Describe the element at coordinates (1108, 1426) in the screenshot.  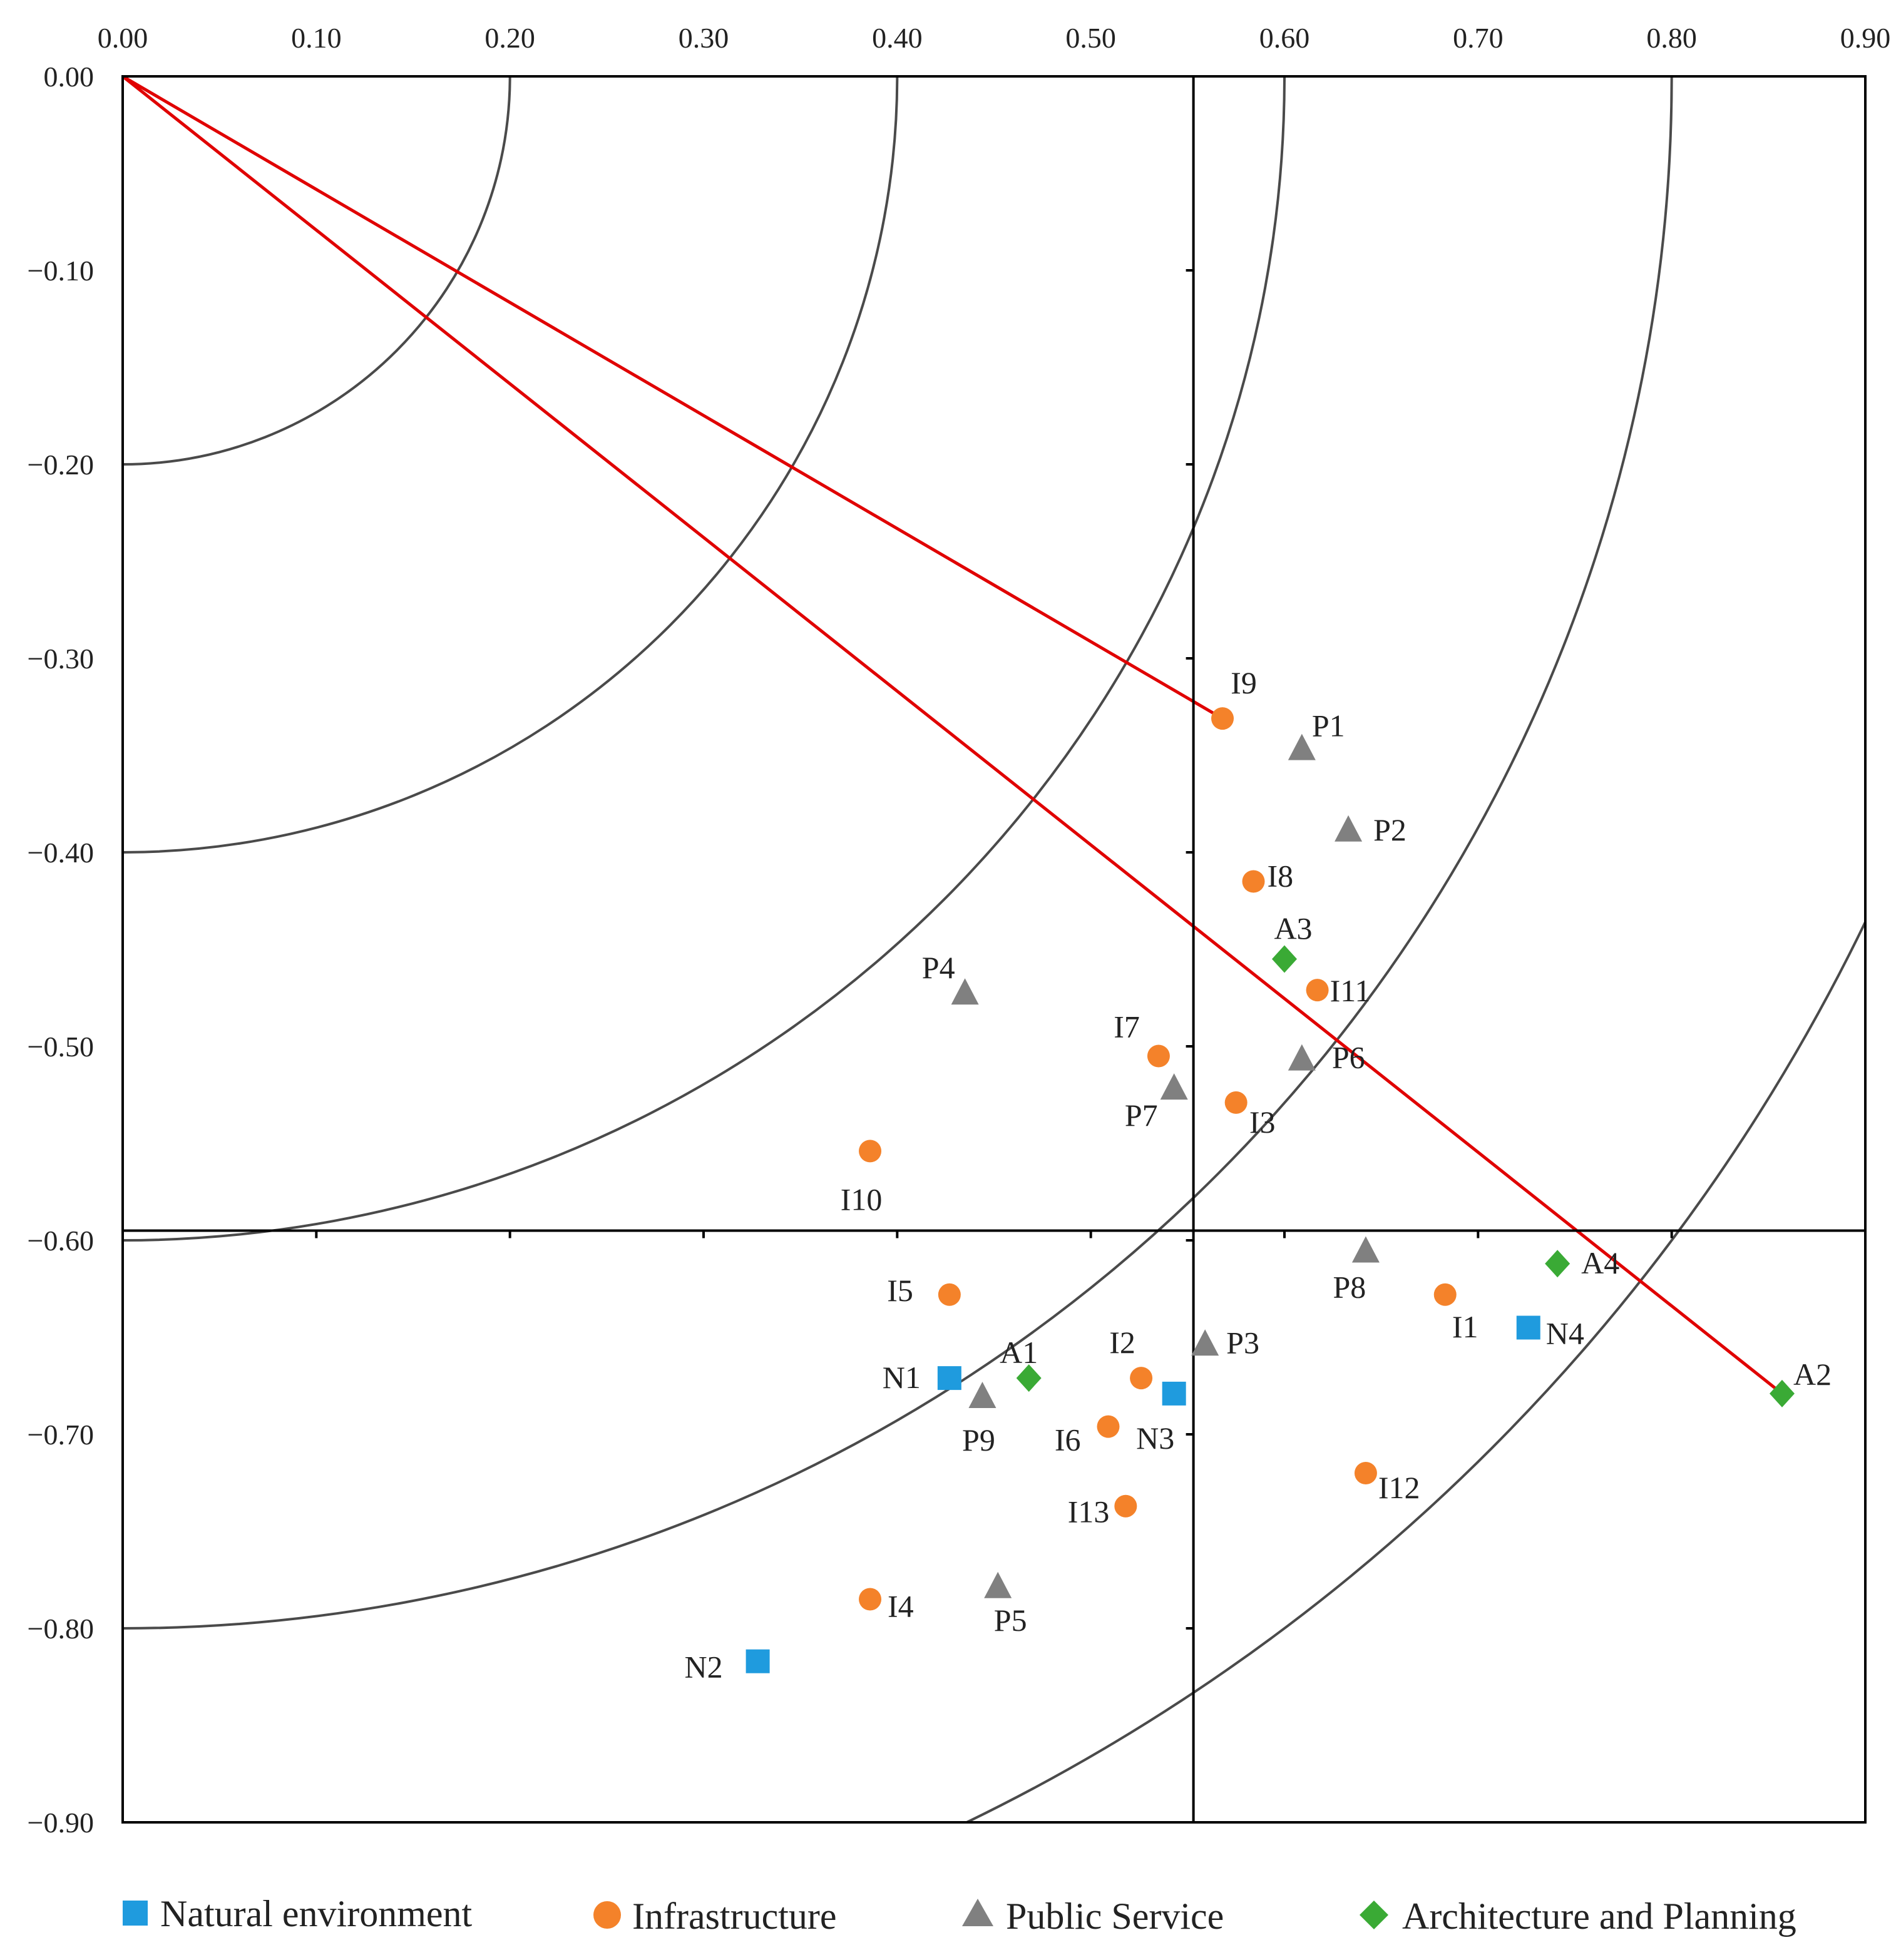
I see `infrastructure-point-i6` at that location.